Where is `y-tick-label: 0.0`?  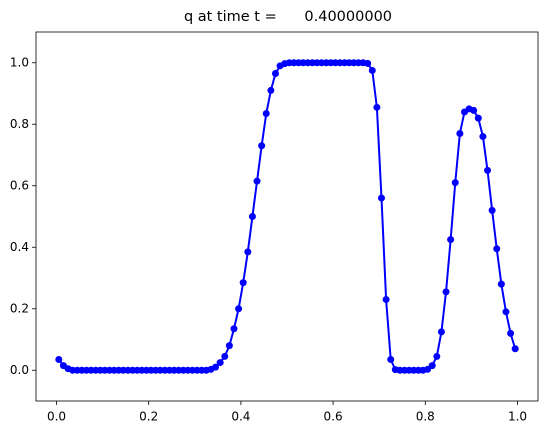
y-tick-label: 0.0 is located at coordinates (19, 370).